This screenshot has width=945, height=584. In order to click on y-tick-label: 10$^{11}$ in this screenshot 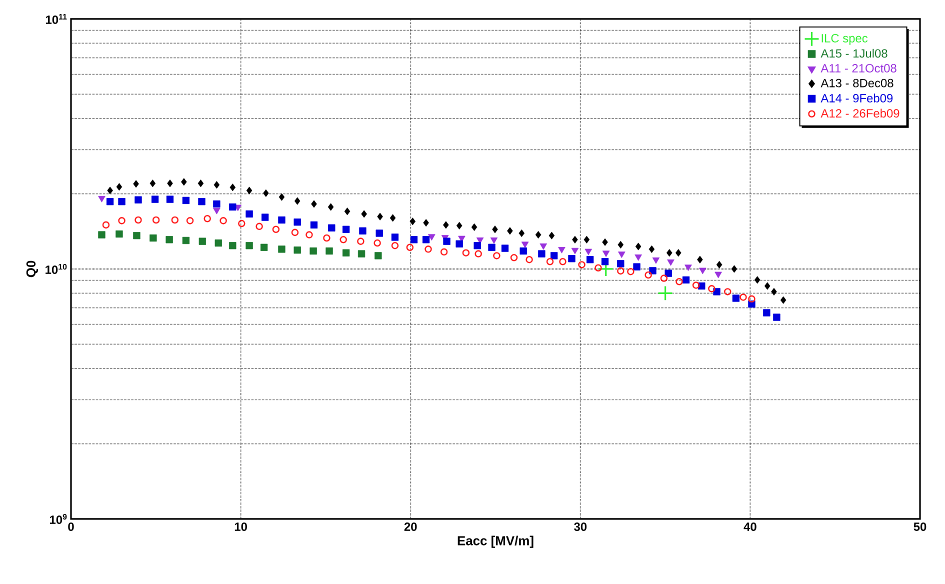, I will do `click(56, 19)`.